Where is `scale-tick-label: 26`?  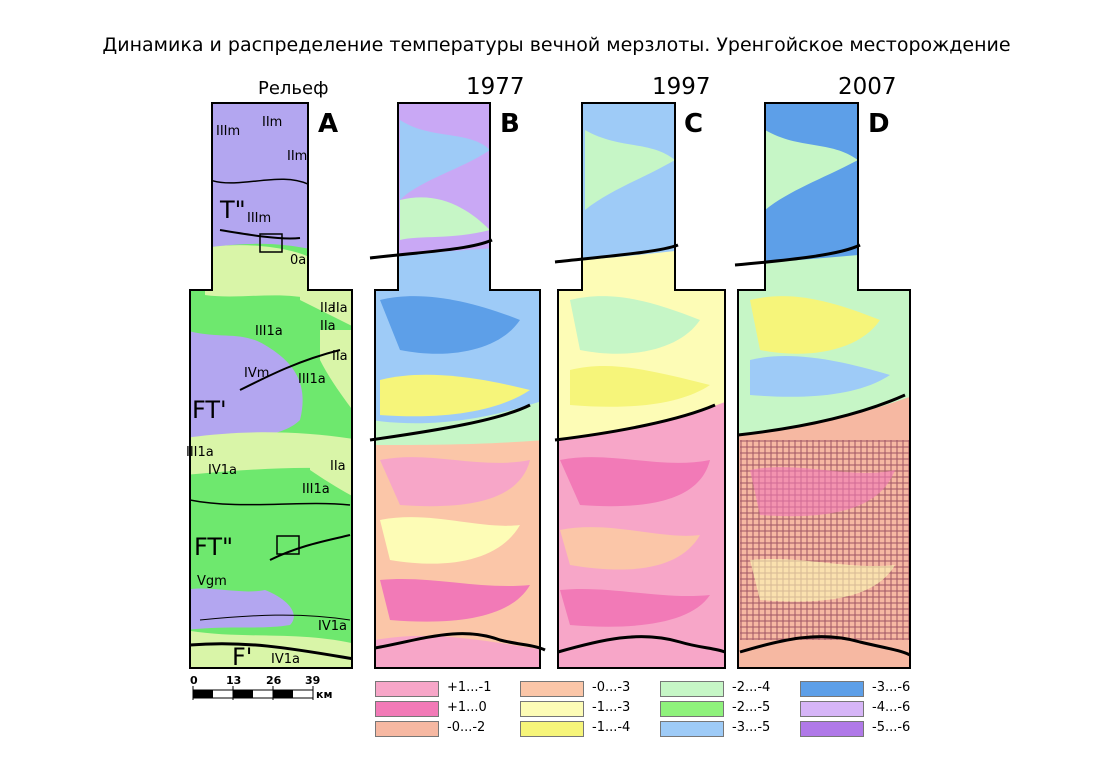
scale-tick-label: 26 is located at coordinates (274, 680).